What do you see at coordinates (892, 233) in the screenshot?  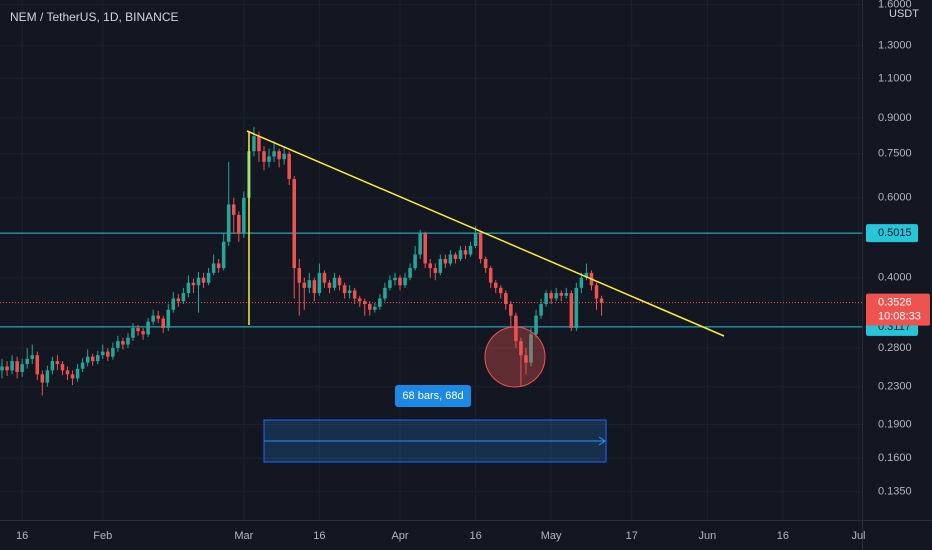 I see `level-tag` at bounding box center [892, 233].